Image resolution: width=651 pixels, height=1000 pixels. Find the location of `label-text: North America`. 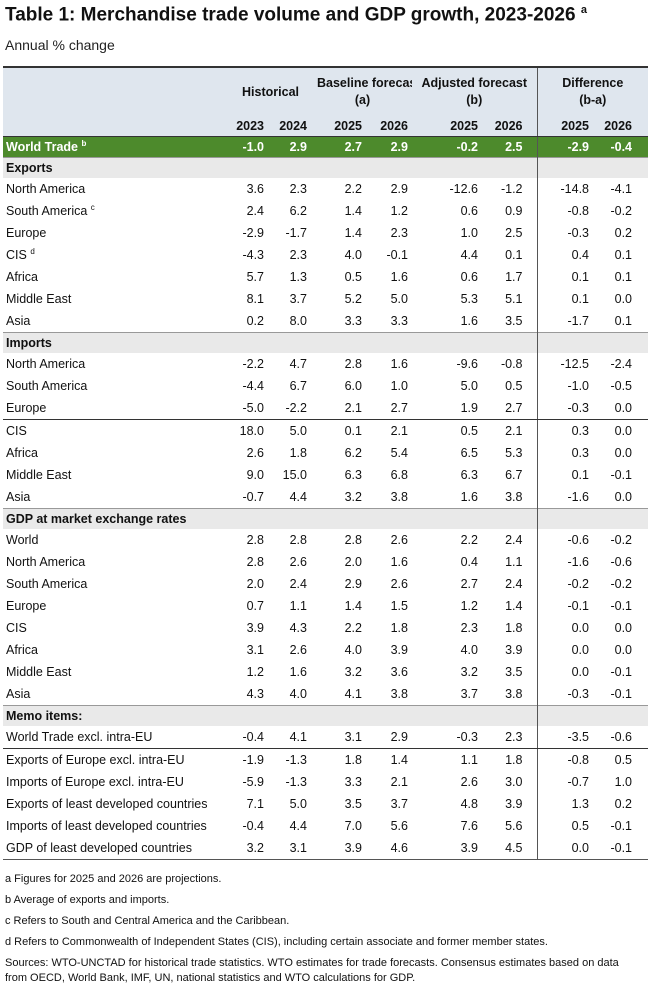

label-text: North America is located at coordinates (46, 189).